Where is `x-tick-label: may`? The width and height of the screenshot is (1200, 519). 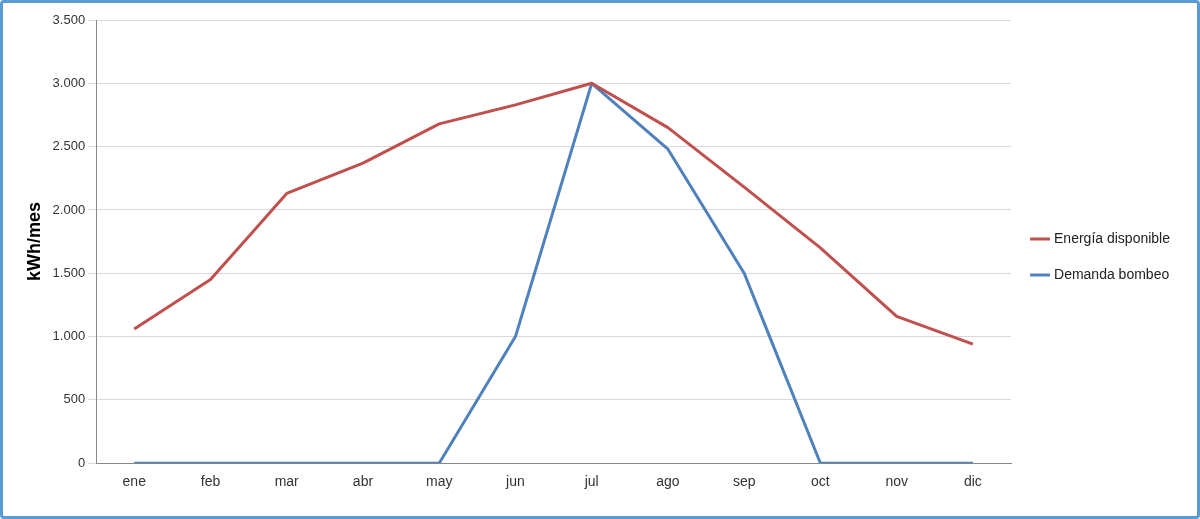
x-tick-label: may is located at coordinates (439, 481).